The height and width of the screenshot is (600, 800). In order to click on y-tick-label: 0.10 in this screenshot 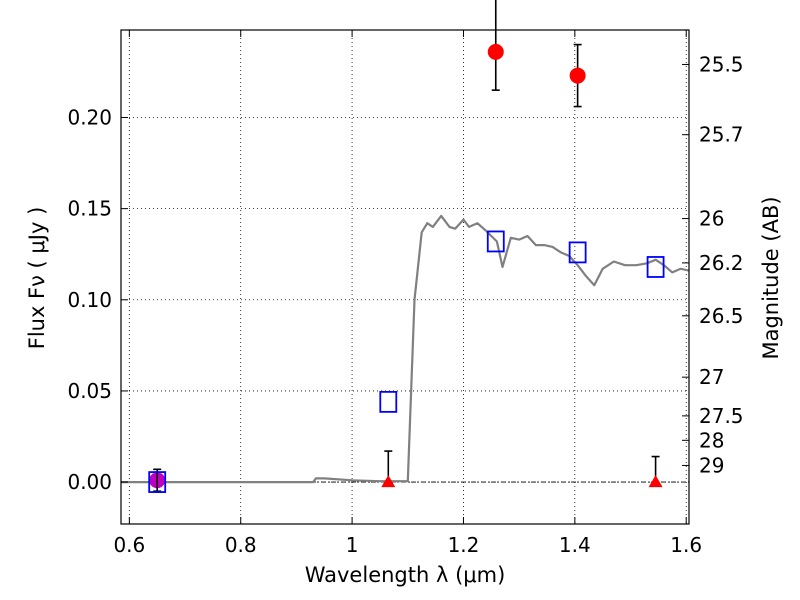, I will do `click(89, 300)`.